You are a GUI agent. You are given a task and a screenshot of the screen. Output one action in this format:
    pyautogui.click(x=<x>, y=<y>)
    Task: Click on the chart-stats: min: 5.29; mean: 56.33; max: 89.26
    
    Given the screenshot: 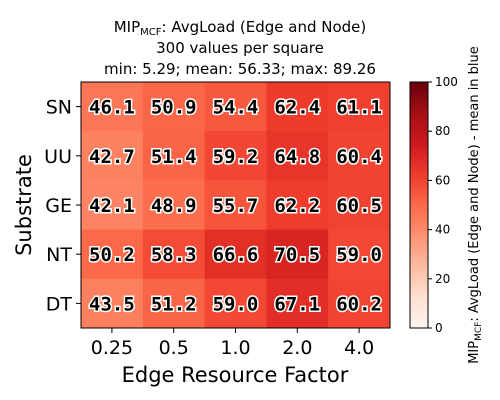 What is the action you would take?
    pyautogui.click(x=240, y=69)
    